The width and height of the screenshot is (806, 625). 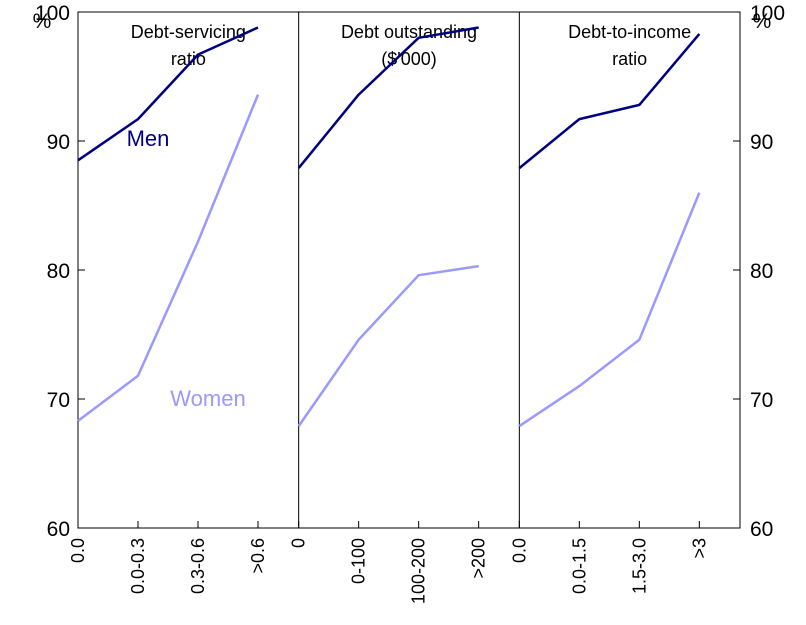 What do you see at coordinates (207, 398) in the screenshot?
I see `series-label: Women` at bounding box center [207, 398].